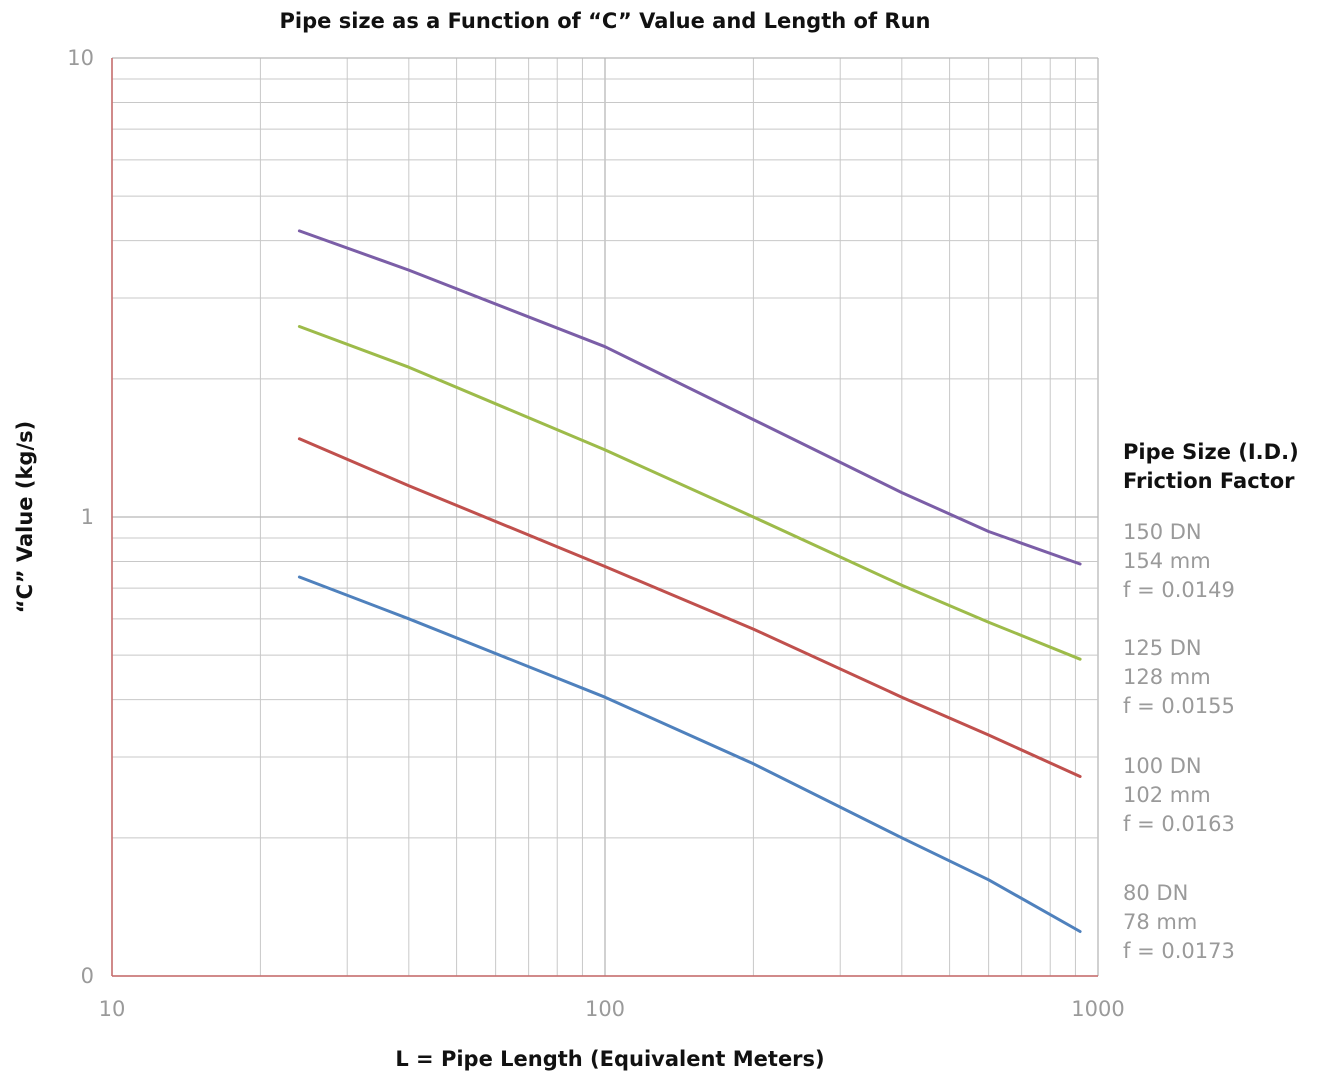 The image size is (1344, 1076). I want to click on y-tick-label: 1, so click(87, 517).